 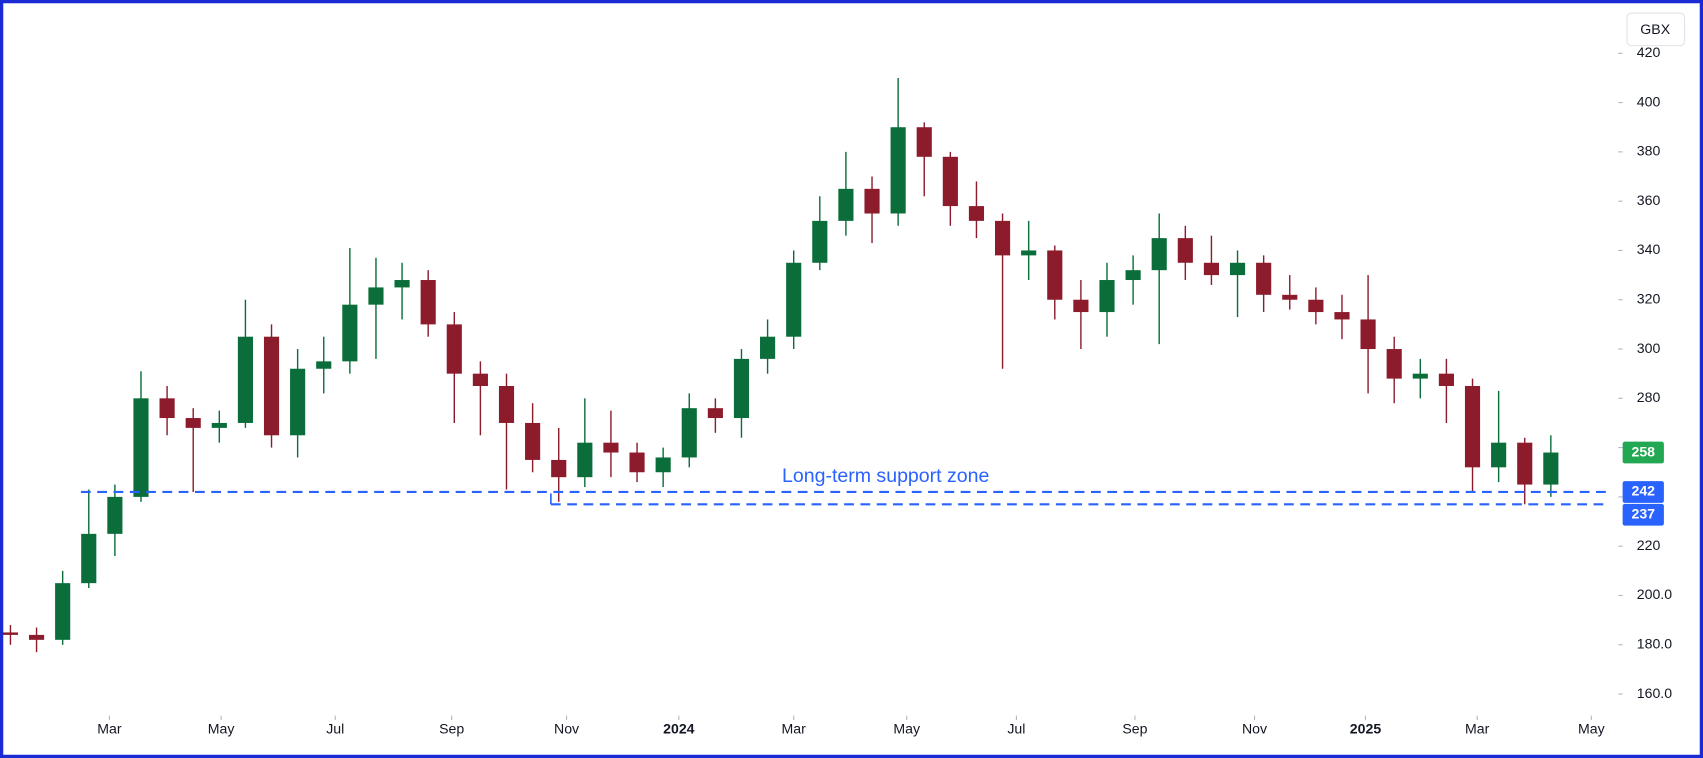 I want to click on y-tick-label: 160.0, so click(x=1654, y=693).